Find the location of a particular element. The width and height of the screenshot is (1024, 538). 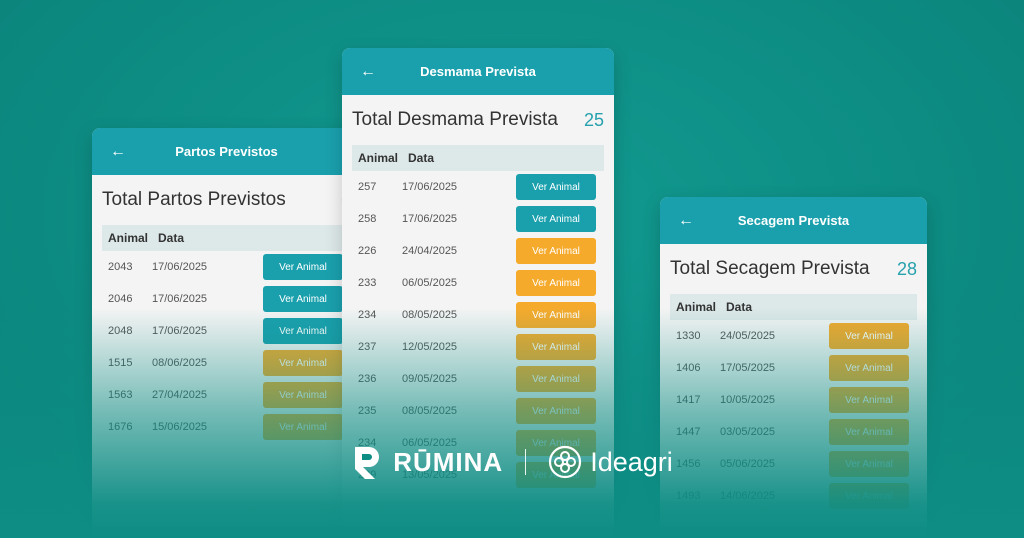

desmama-total: Total Desmama Prevista 25 is located at coordinates (478, 120).